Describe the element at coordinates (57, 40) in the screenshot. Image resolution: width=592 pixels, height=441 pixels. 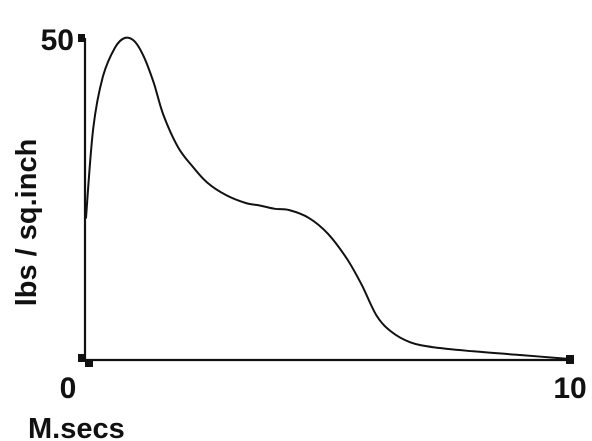
I see `y-tick-label-50: 50` at that location.